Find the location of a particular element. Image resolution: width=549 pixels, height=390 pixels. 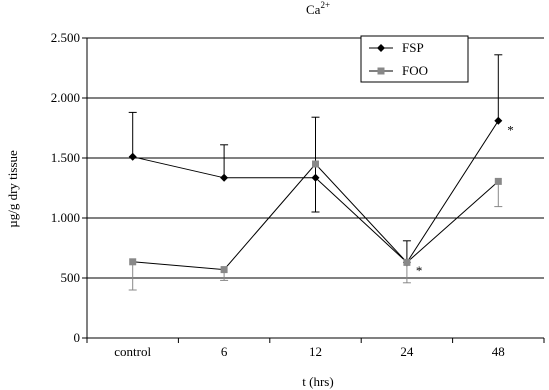

legend-marker-fsp is located at coordinates (381, 48).